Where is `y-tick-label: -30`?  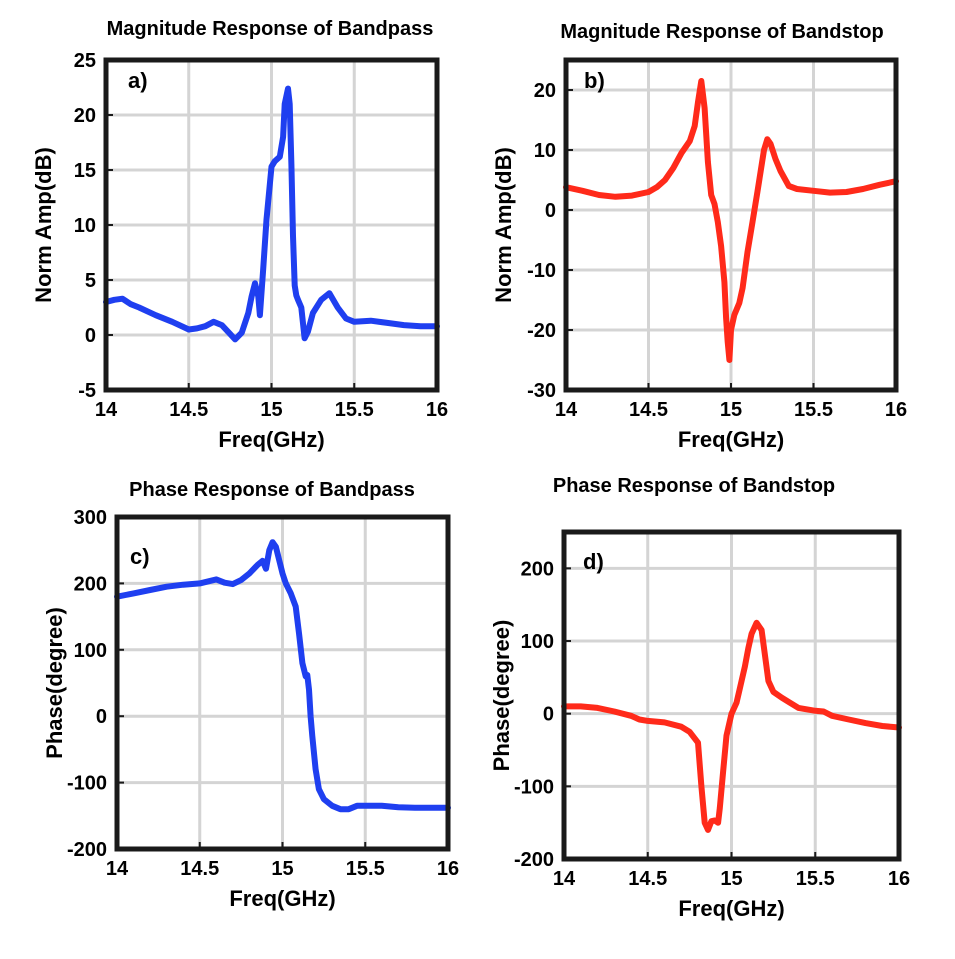 y-tick-label: -30 is located at coordinates (541, 391).